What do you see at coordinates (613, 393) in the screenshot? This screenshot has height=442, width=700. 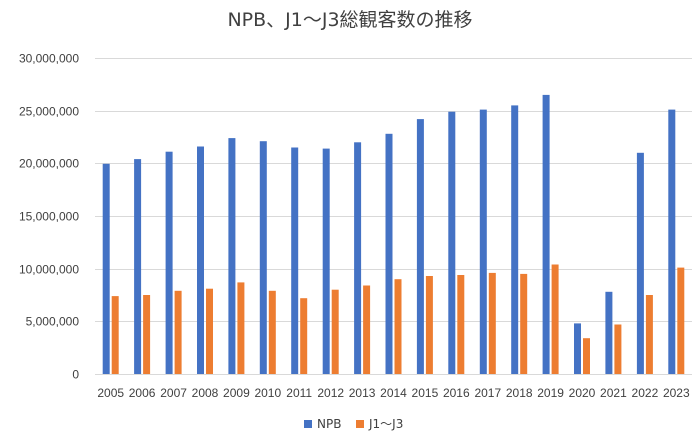 I see `x-tick-label: 2021` at bounding box center [613, 393].